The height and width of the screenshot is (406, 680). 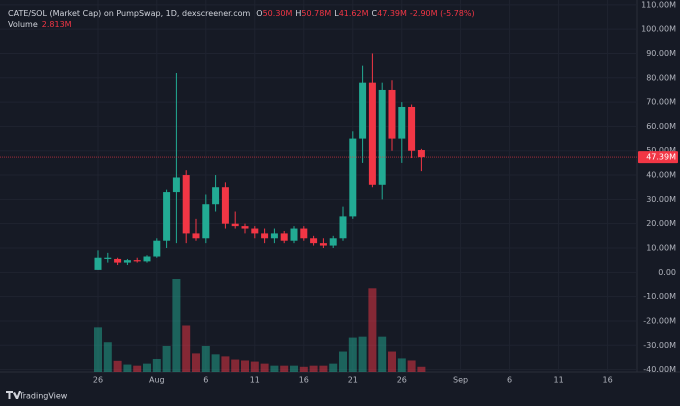 I want to click on y-tick-label: -20.00M, so click(x=659, y=320).